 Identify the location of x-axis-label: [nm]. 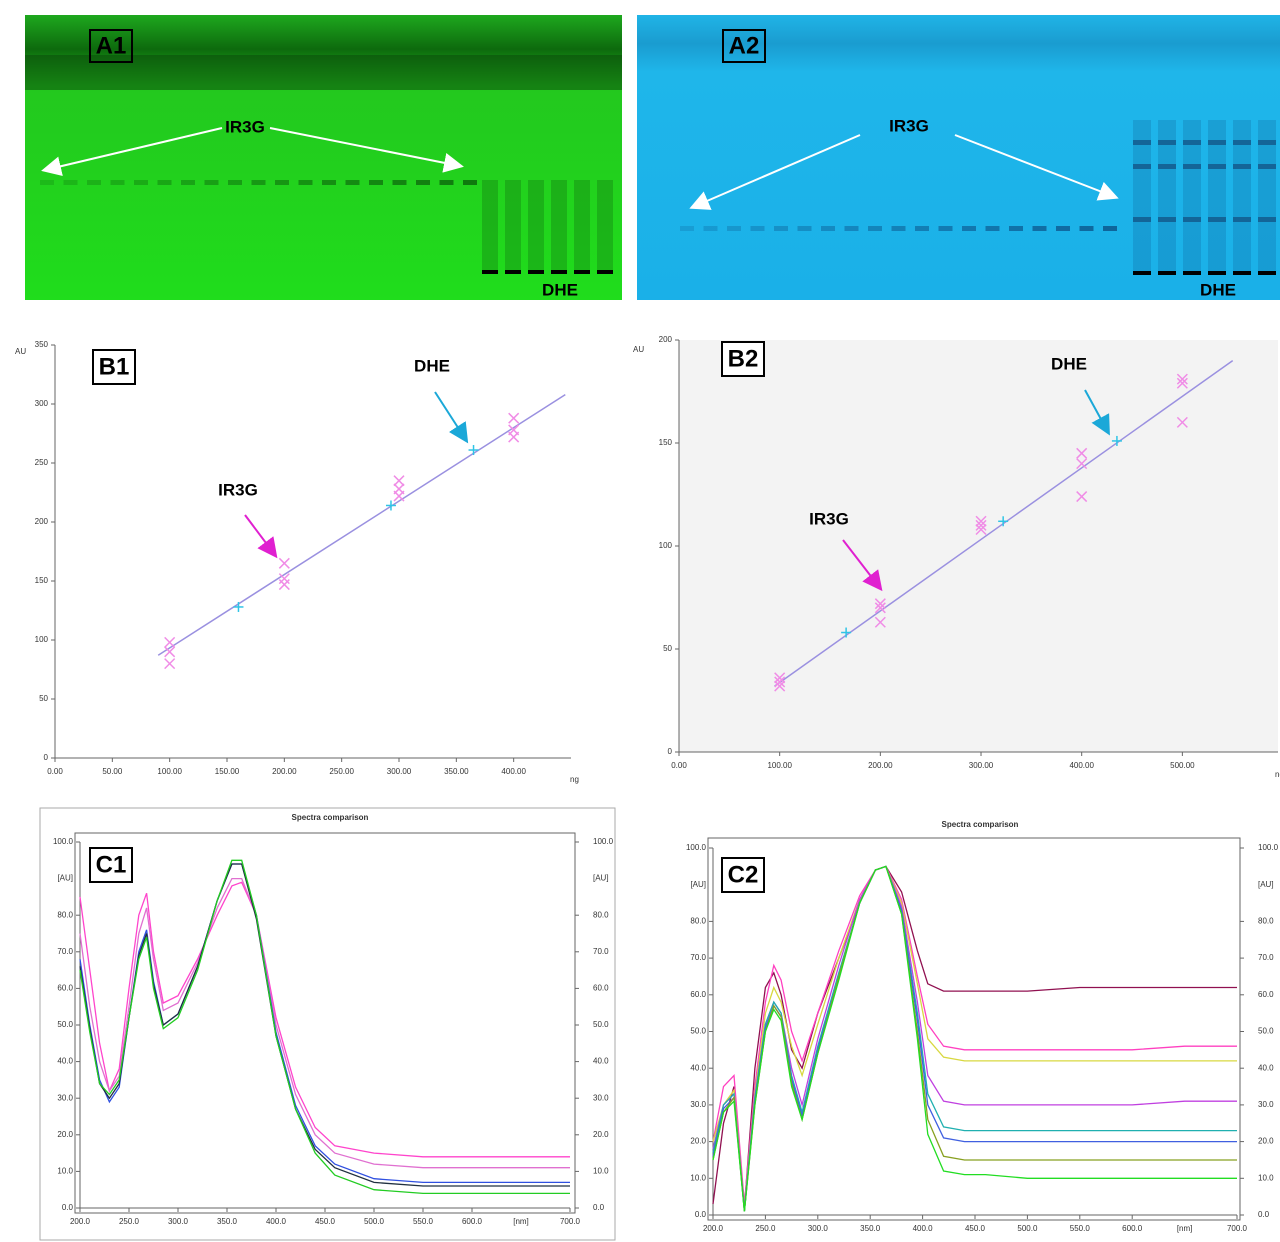
(521, 1221).